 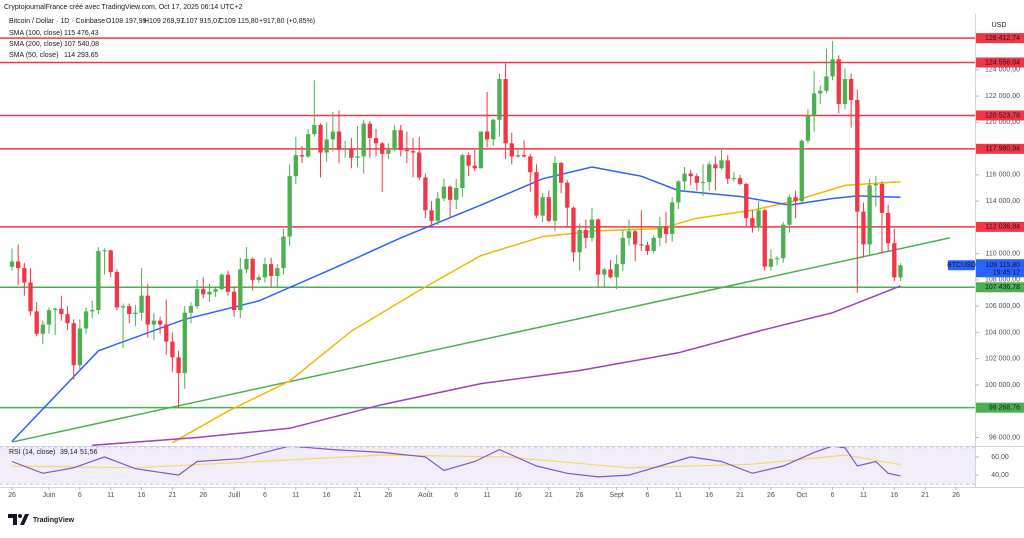 I want to click on x-tick-label: 6, so click(x=648, y=495).